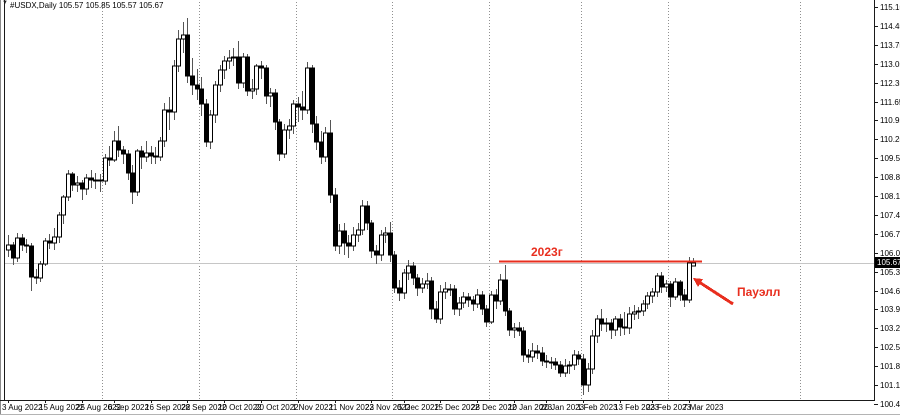 This screenshot has width=900, height=418. I want to click on date-label: 5 Dec 2022, so click(418, 407).